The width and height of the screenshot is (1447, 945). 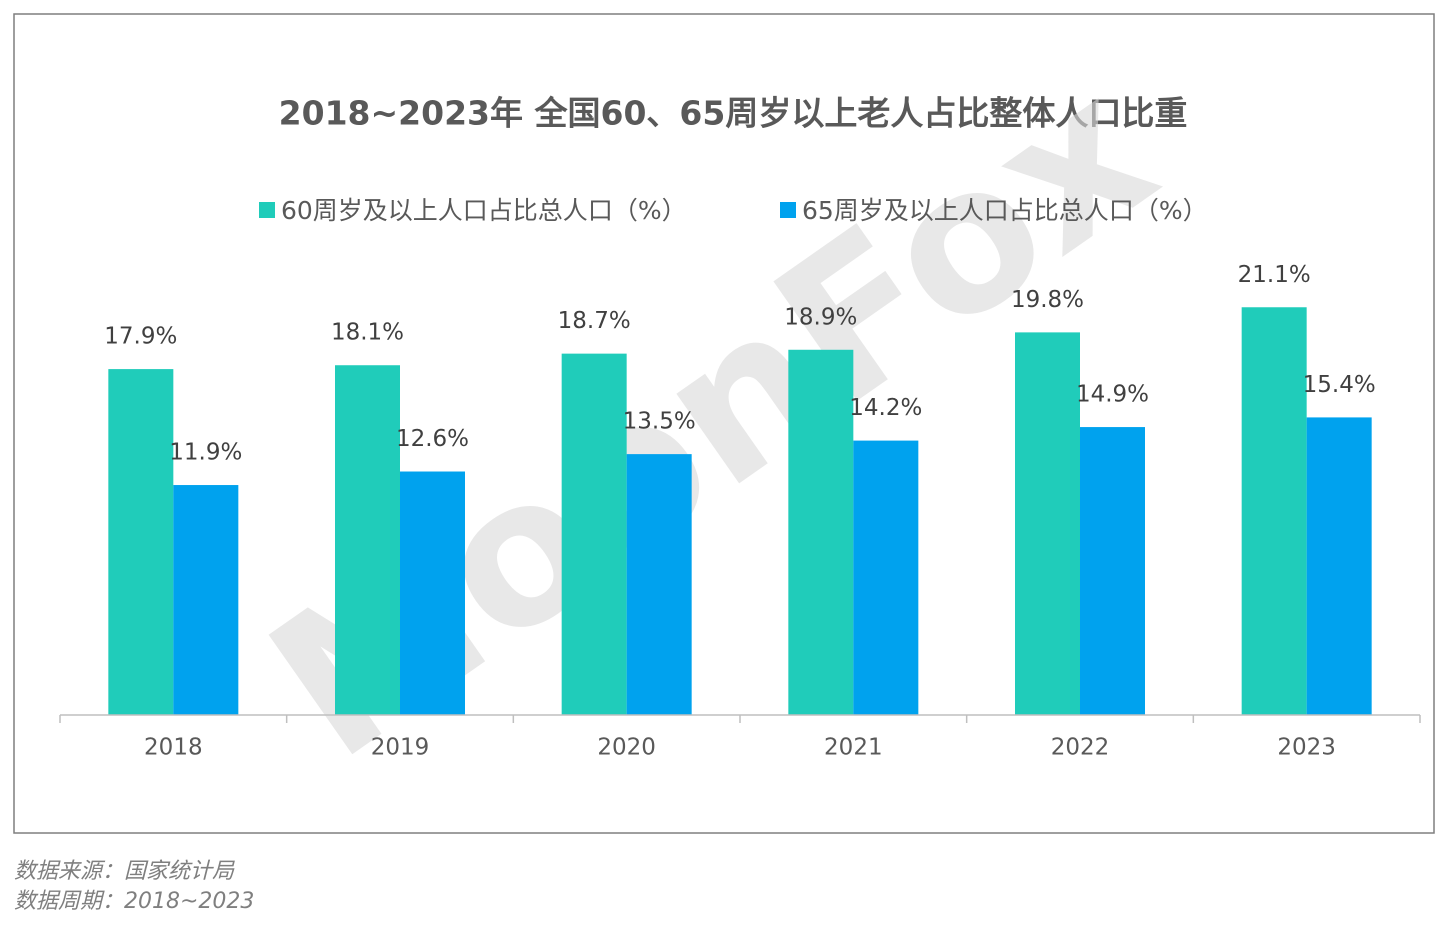 What do you see at coordinates (1274, 275) in the screenshot?
I see `value-label: 21.1%` at bounding box center [1274, 275].